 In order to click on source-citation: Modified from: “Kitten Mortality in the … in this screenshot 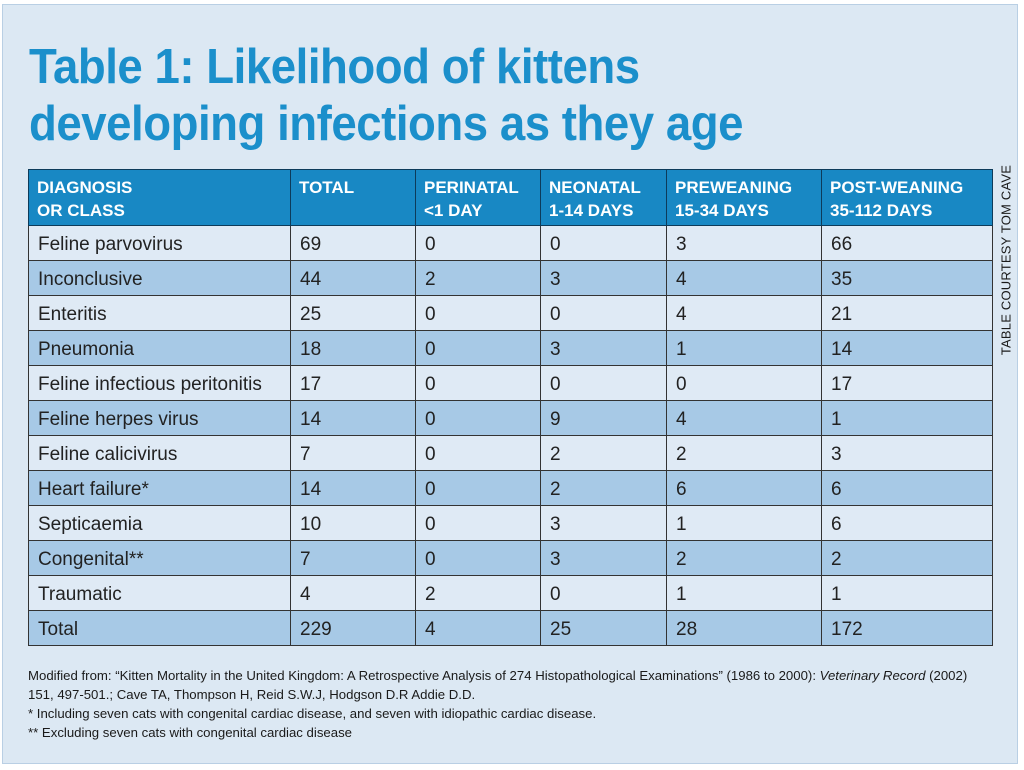, I will do `click(508, 685)`.